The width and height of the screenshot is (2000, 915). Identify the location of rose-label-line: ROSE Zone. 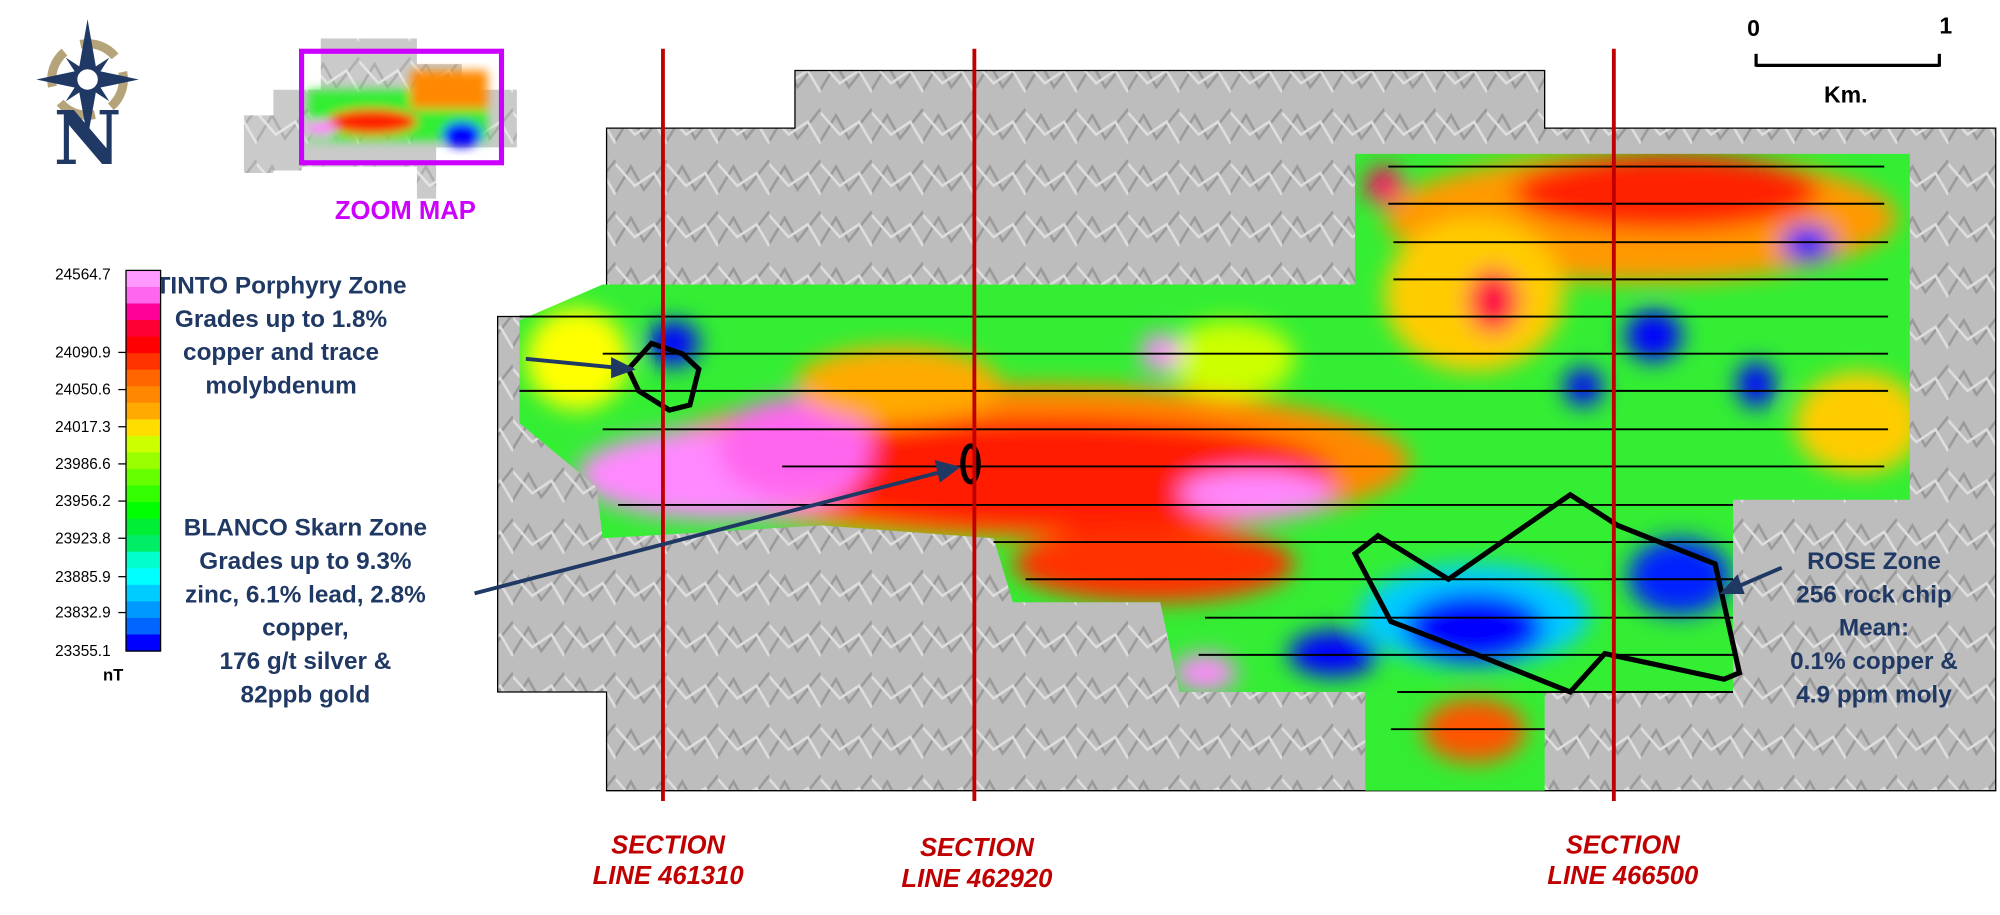
(1874, 561).